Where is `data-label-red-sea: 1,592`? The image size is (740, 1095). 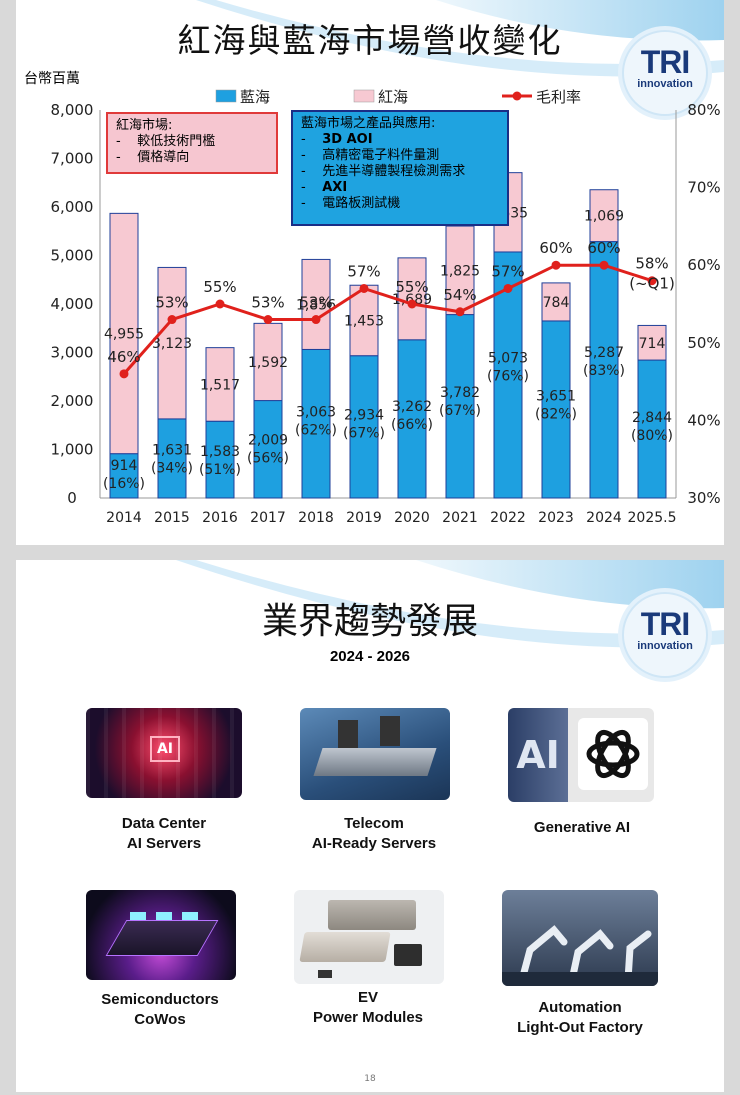 data-label-red-sea: 1,592 is located at coordinates (268, 363).